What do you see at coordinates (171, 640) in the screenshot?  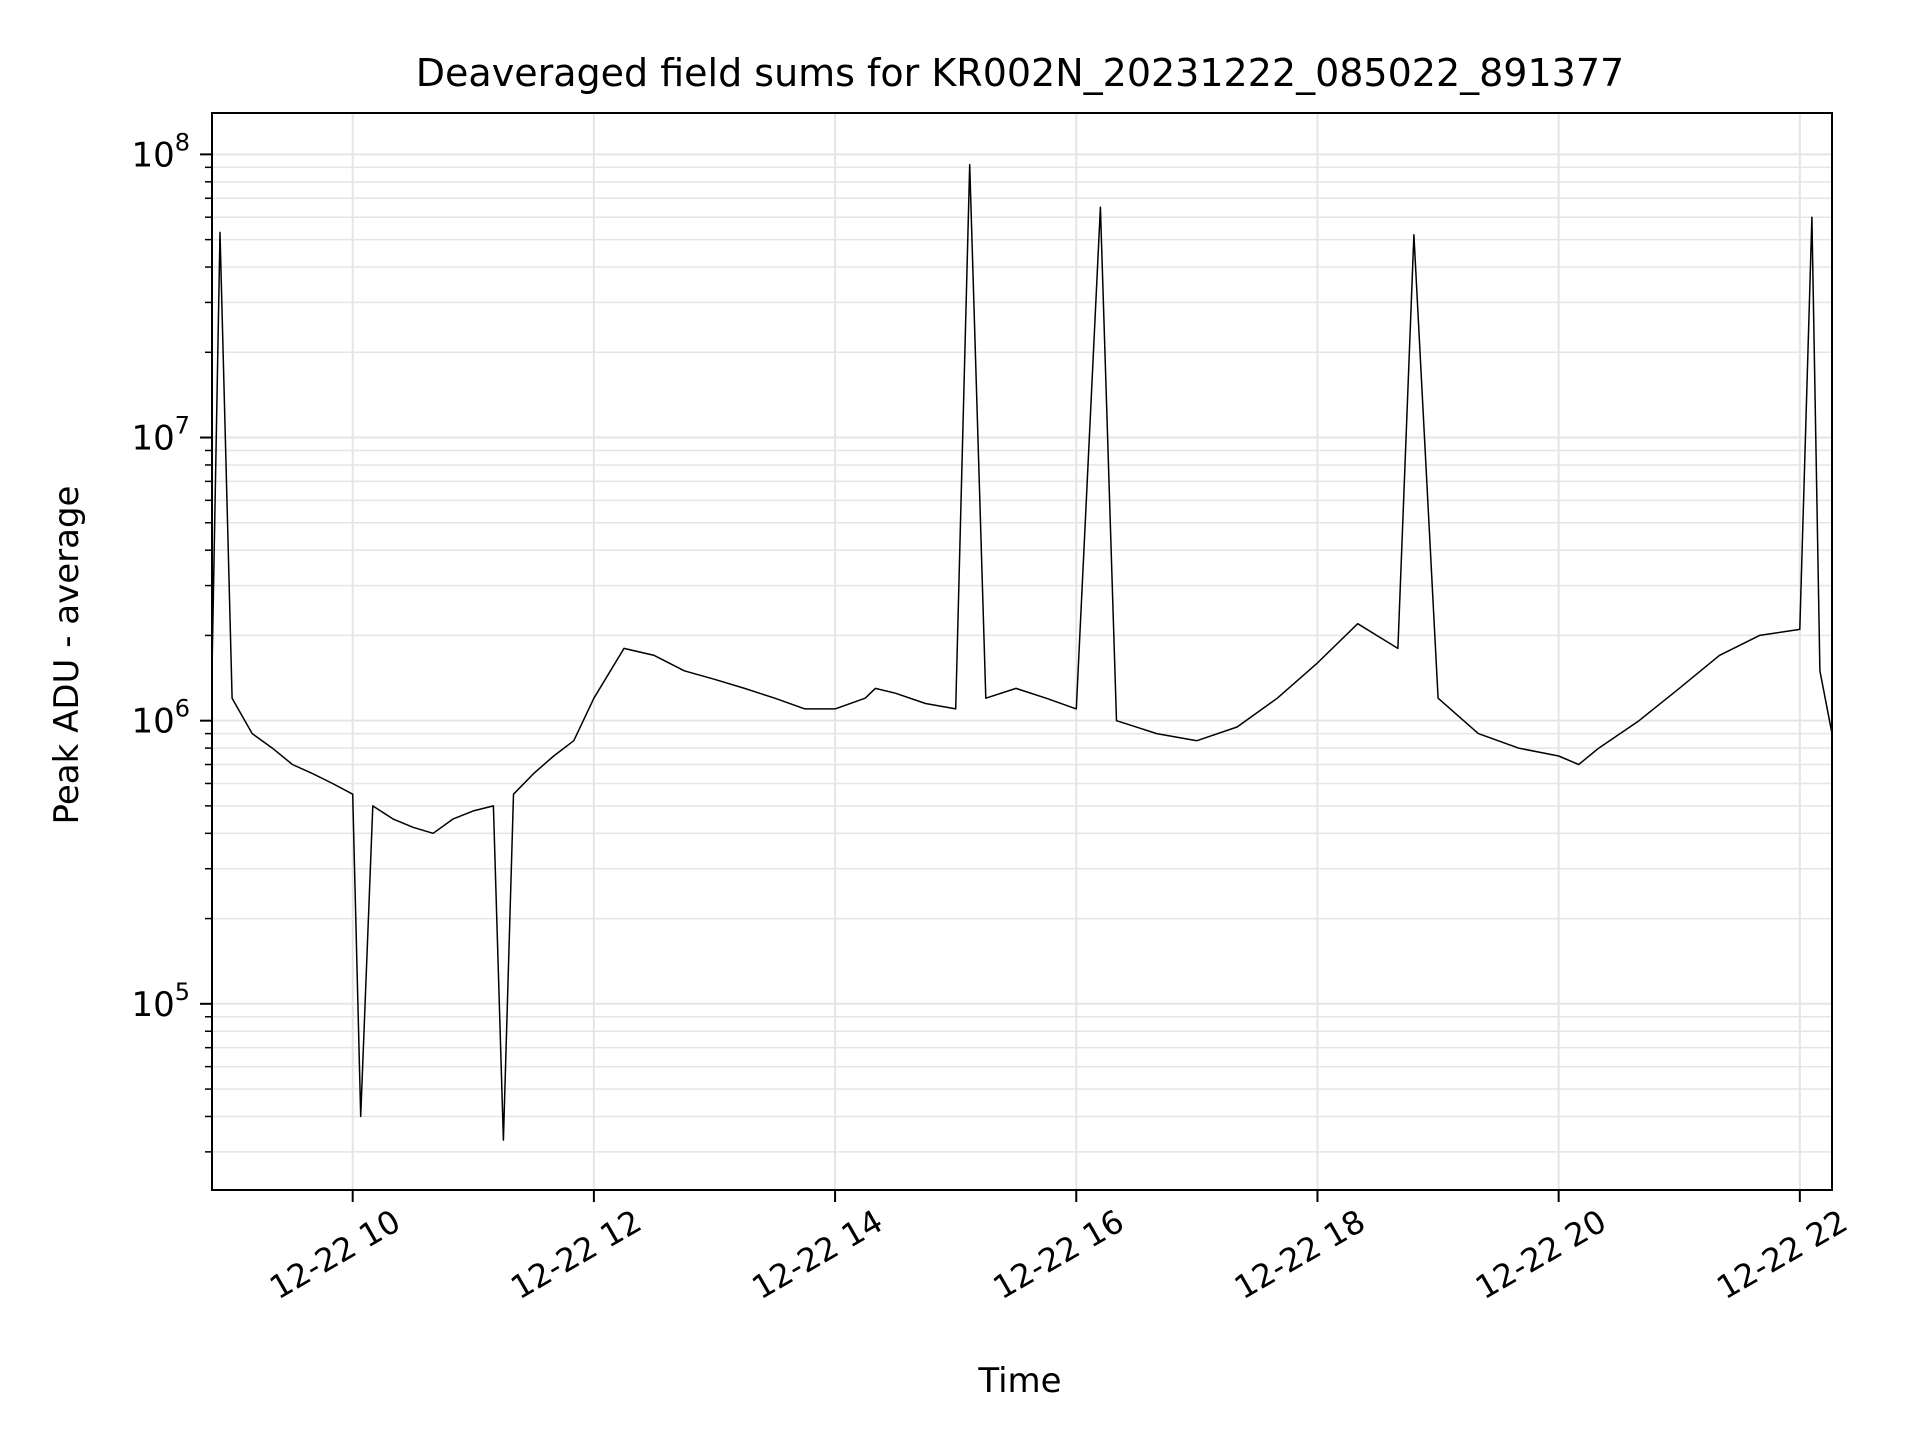 I see `y-axis: 10⁵ 10⁶ 10⁷ 10⁸` at bounding box center [171, 640].